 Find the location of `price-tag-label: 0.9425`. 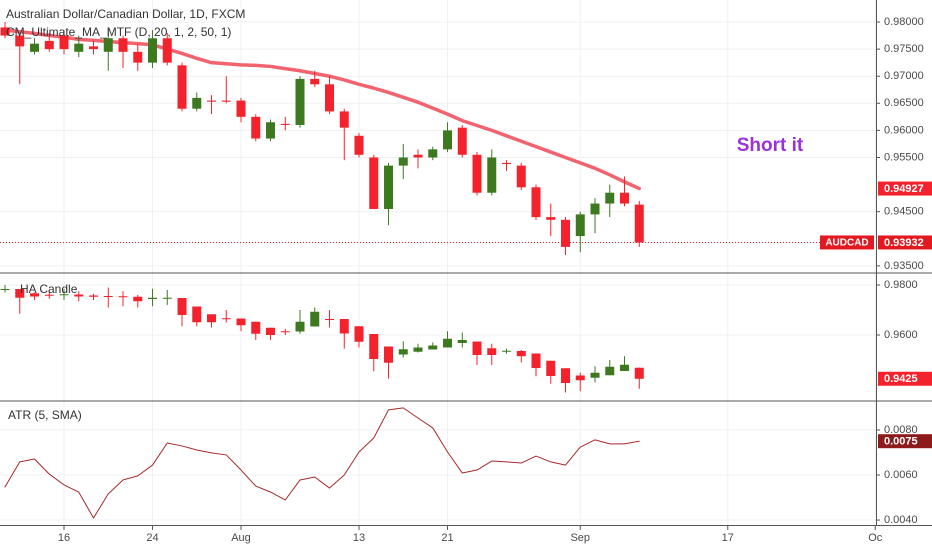

price-tag-label: 0.9425 is located at coordinates (901, 379).